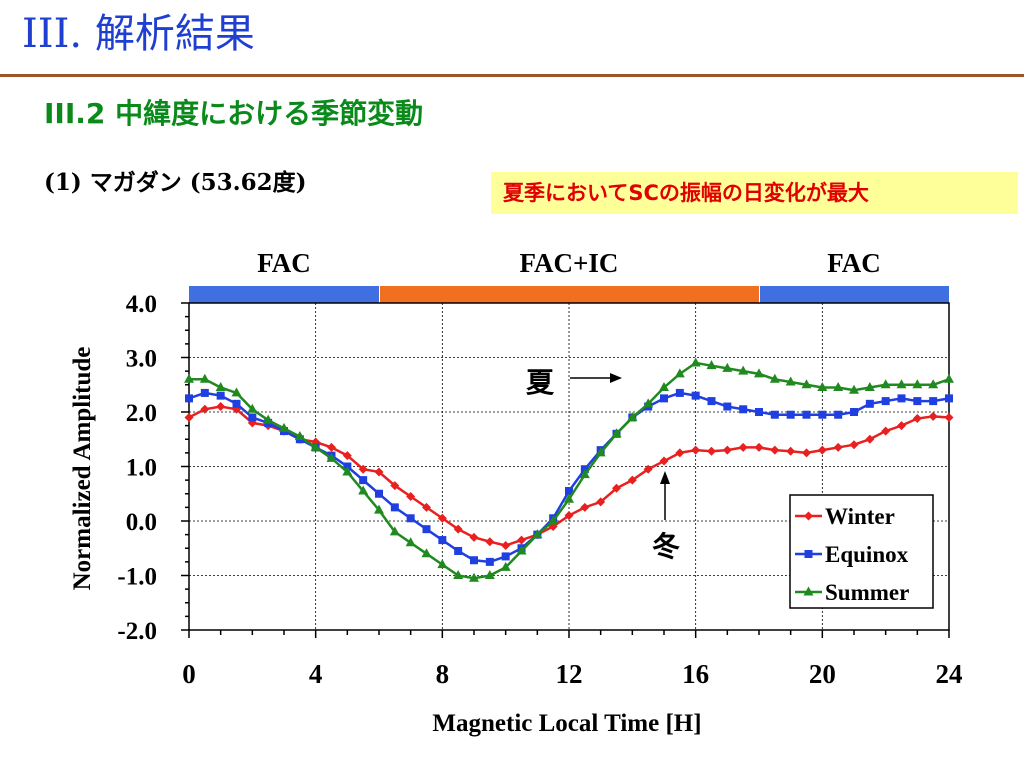  What do you see at coordinates (569, 263) in the screenshot?
I see `region-label-1: FAC+IC` at bounding box center [569, 263].